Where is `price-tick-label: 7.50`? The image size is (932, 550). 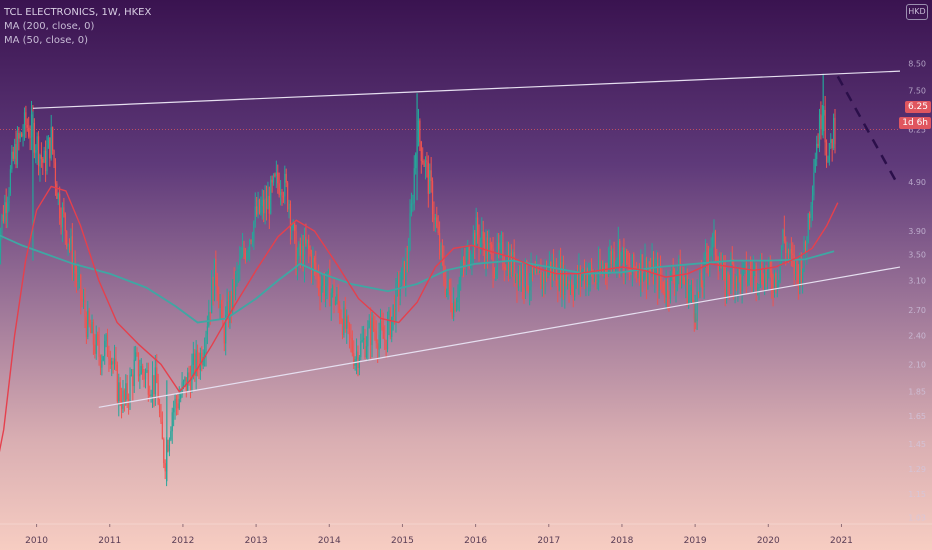
price-tick-label: 7.50 is located at coordinates (917, 90).